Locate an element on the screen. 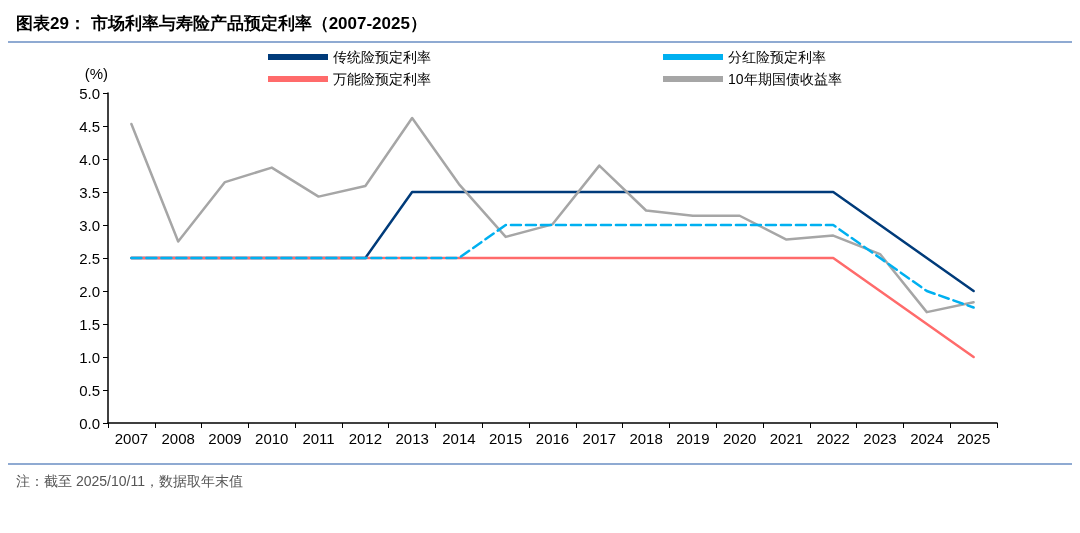 Image resolution: width=1080 pixels, height=533 pixels. y-tick-label: 3.0 is located at coordinates (89, 225).